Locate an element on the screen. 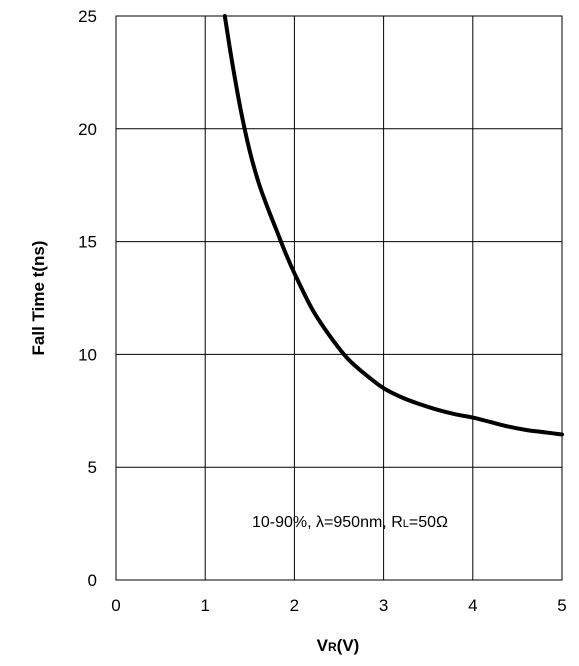  x-tick-label: 4 is located at coordinates (472, 605).